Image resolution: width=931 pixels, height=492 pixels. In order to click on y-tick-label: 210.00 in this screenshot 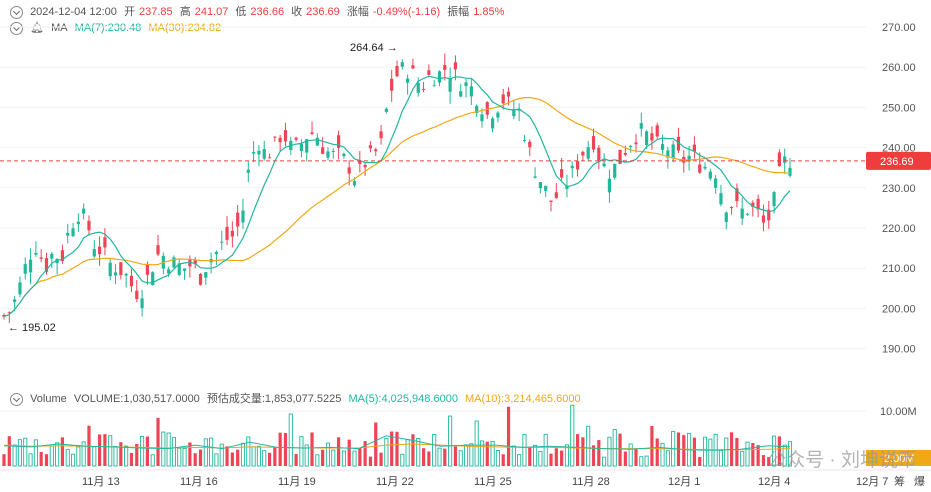, I will do `click(899, 269)`.